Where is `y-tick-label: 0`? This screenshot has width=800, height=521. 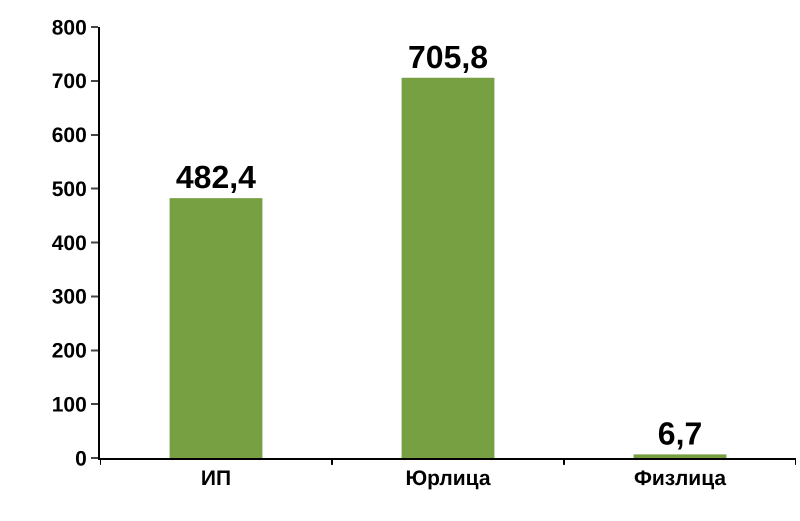
y-tick-label: 0 is located at coordinates (81, 458).